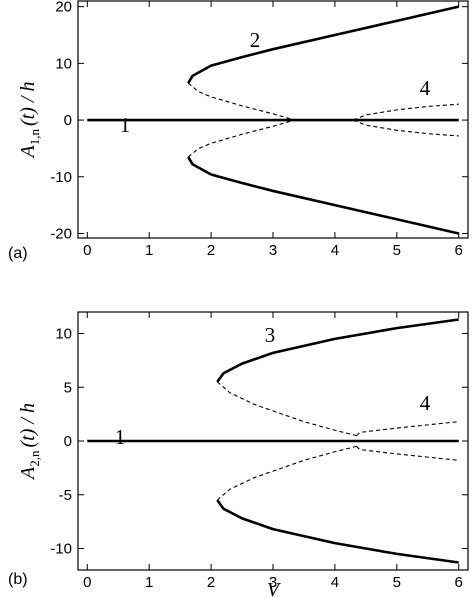  Describe the element at coordinates (68, 387) in the screenshot. I see `y-tick-label: 5` at that location.